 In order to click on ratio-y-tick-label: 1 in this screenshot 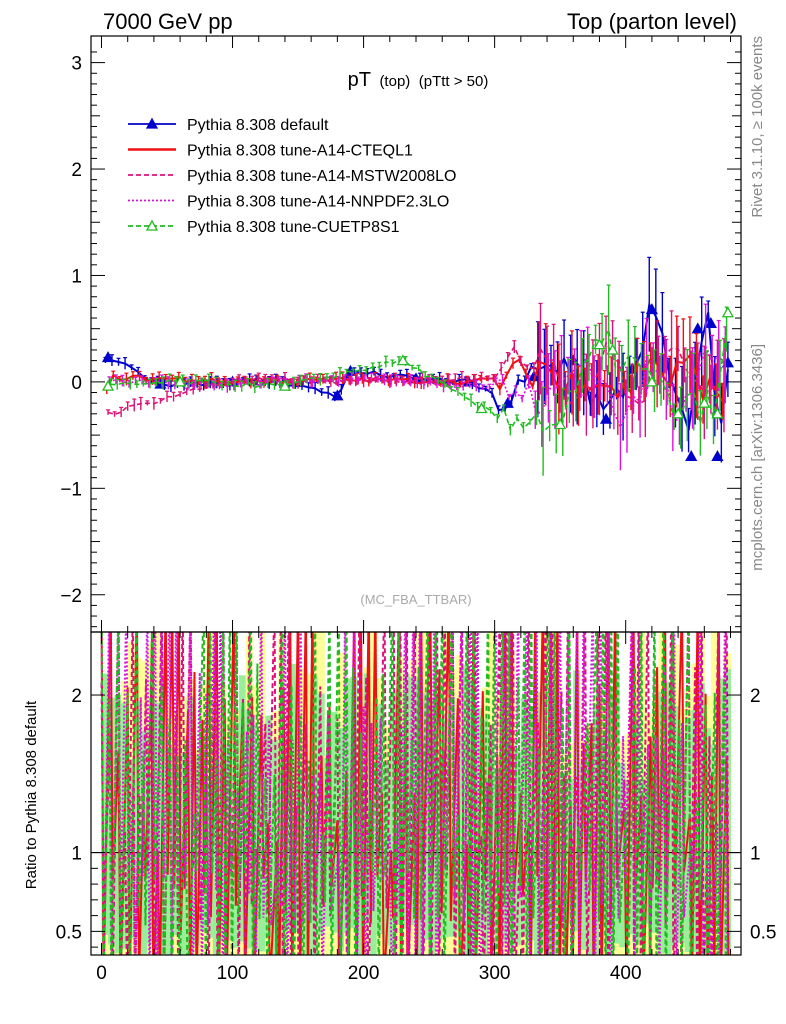, I will do `click(76, 854)`.